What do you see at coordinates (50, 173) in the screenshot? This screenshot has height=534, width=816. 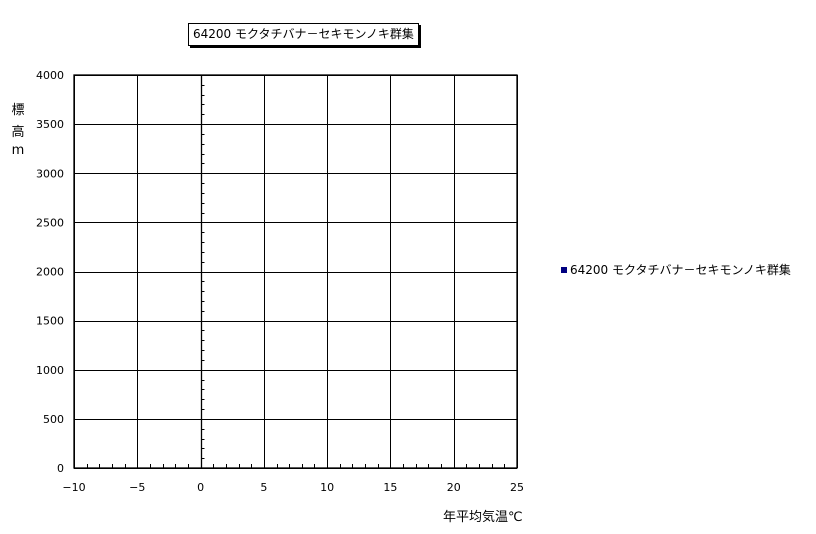 I see `y-tick-label: 3000` at bounding box center [50, 173].